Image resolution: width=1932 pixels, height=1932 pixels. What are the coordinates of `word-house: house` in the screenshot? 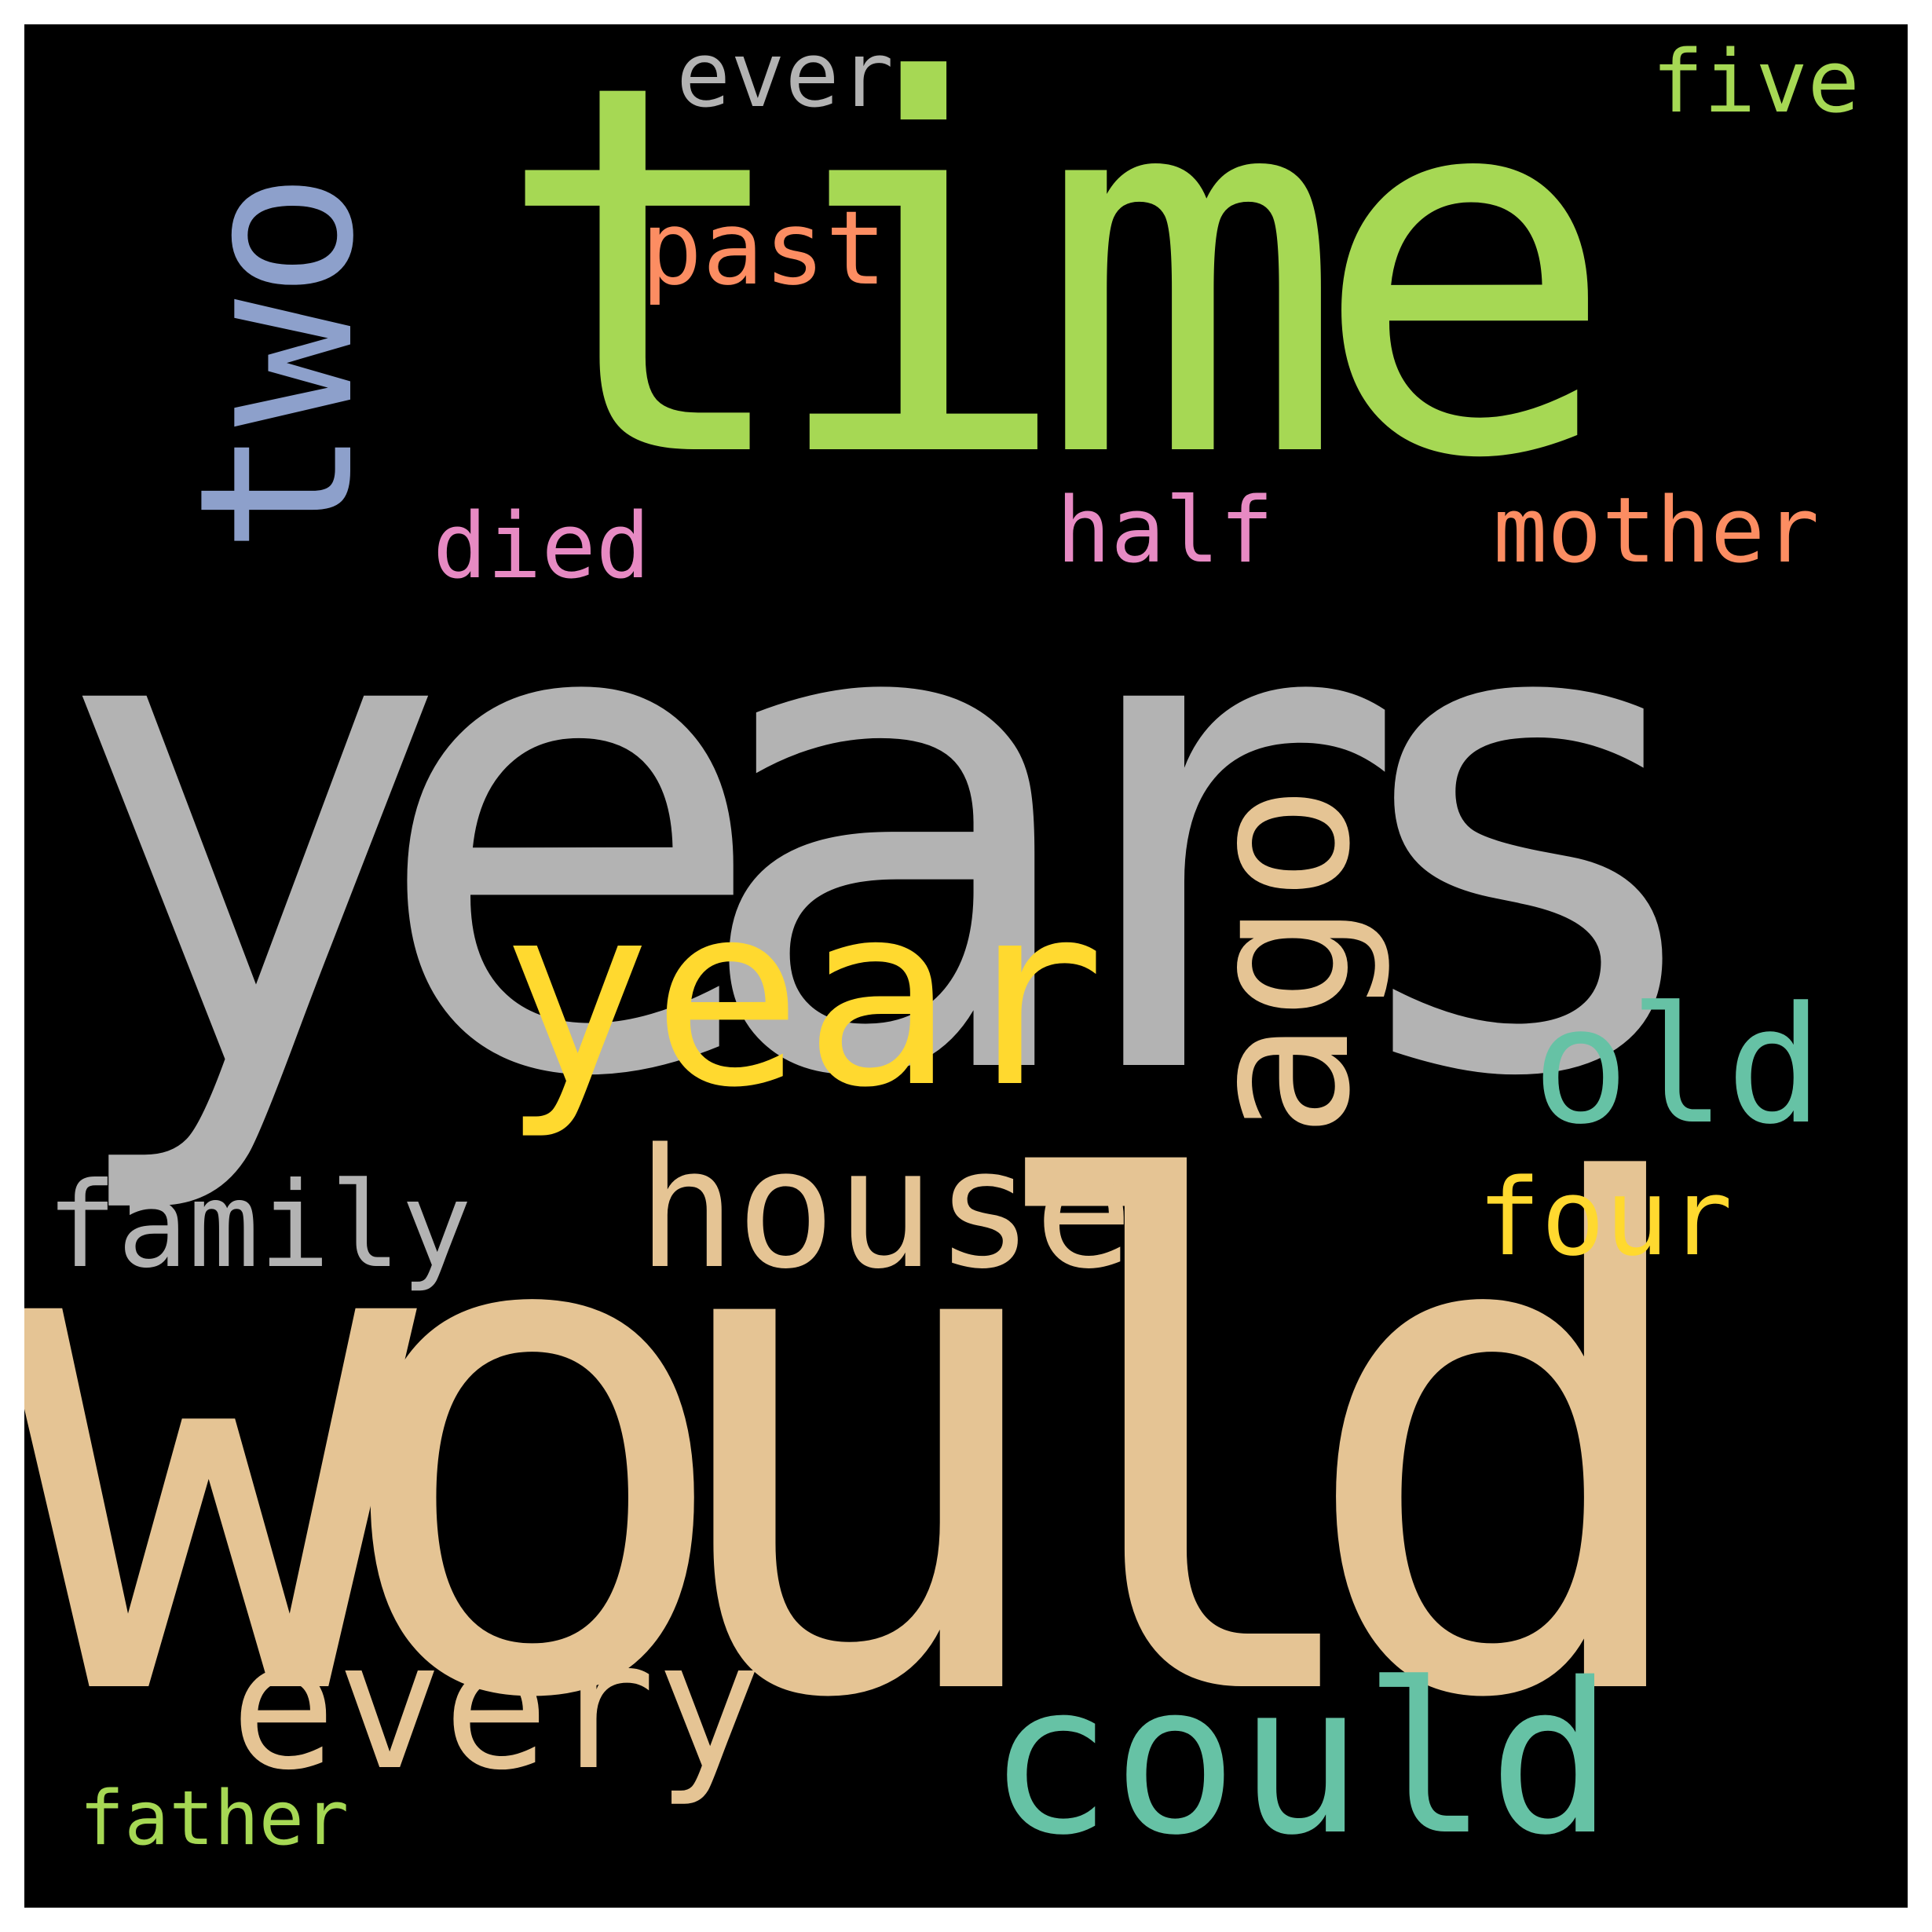 It's located at (885, 1209).